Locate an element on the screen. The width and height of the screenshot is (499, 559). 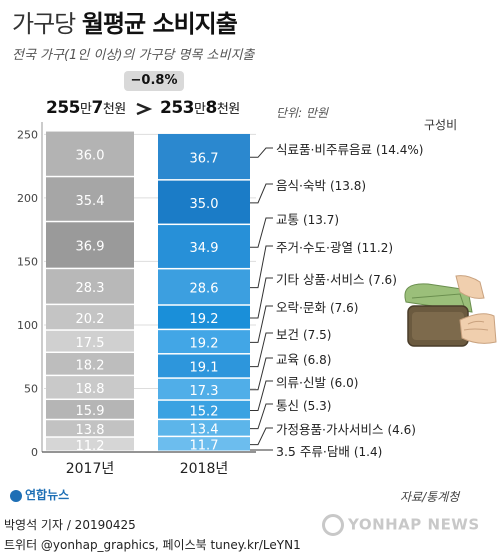
data-label-2017년-5: 17.5 is located at coordinates (90, 343).